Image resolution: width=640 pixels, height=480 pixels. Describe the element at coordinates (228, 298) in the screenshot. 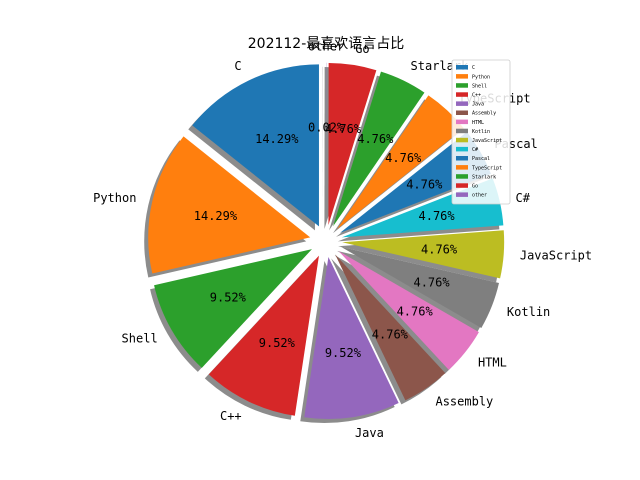

I see `percent-label-shell: 9.52%` at that location.